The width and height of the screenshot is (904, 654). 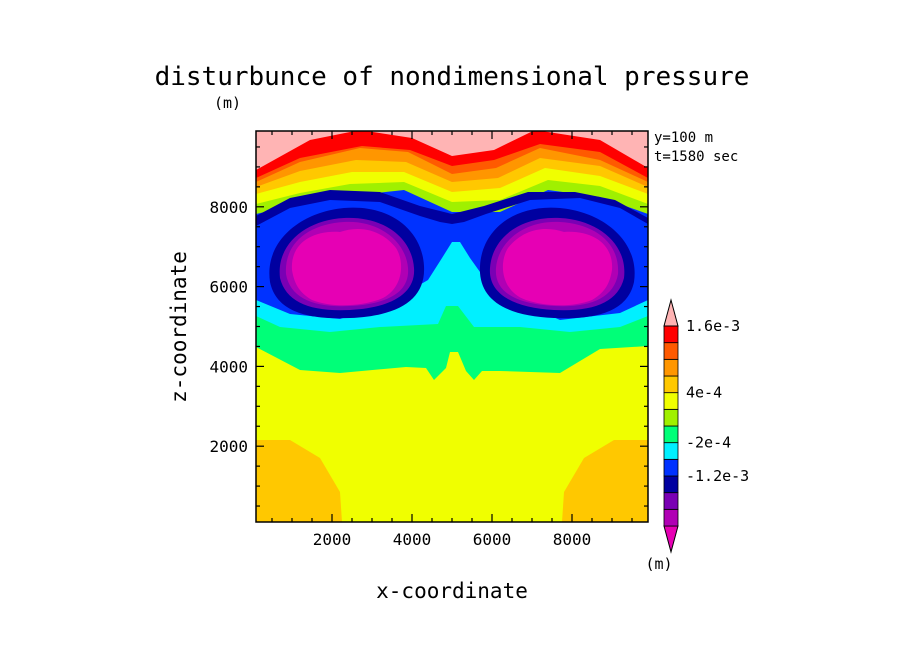 What do you see at coordinates (228, 446) in the screenshot?
I see `y-tick-label: 2000` at bounding box center [228, 446].